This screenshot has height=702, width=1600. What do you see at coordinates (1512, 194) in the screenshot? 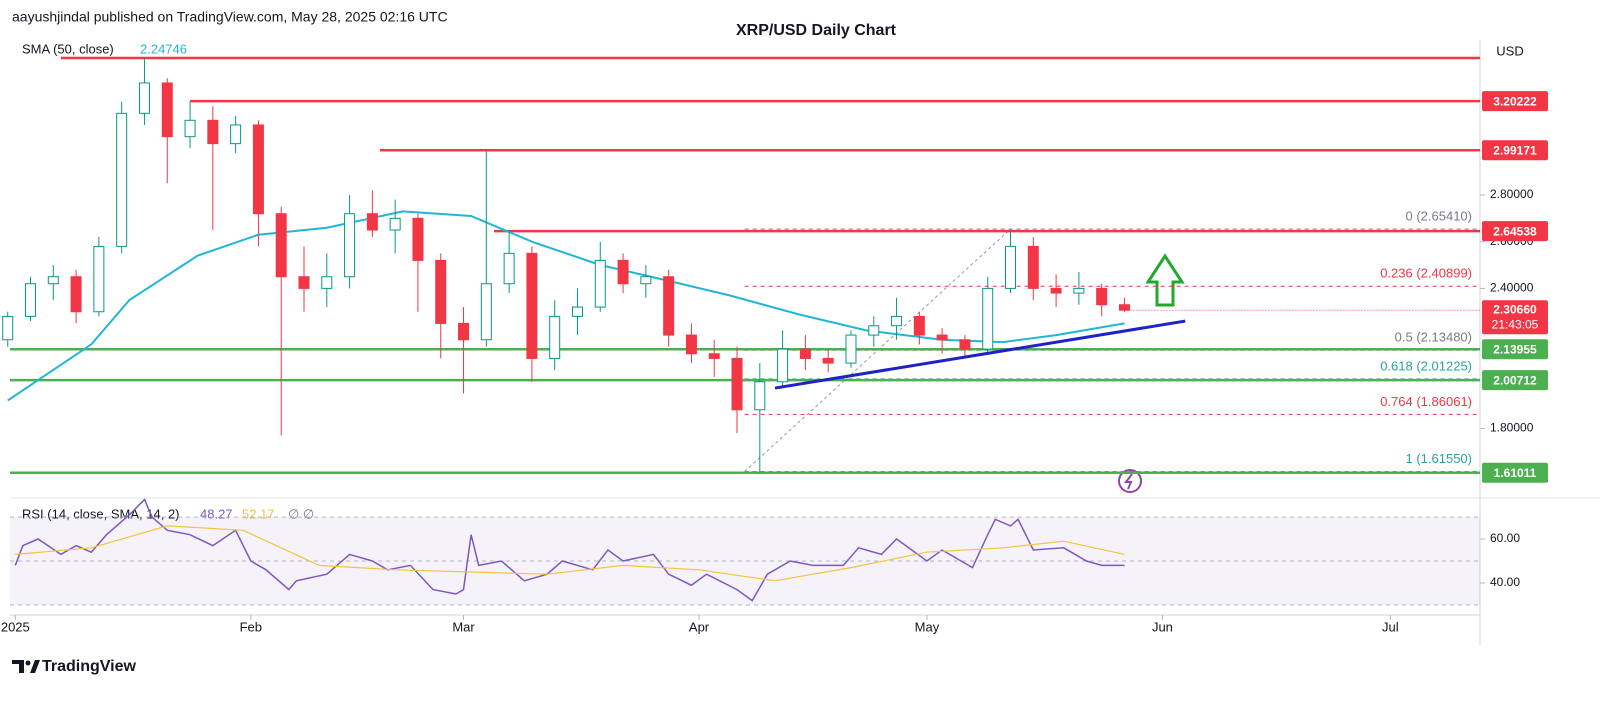
I see `y-tick-label: 2.80000` at bounding box center [1512, 194].